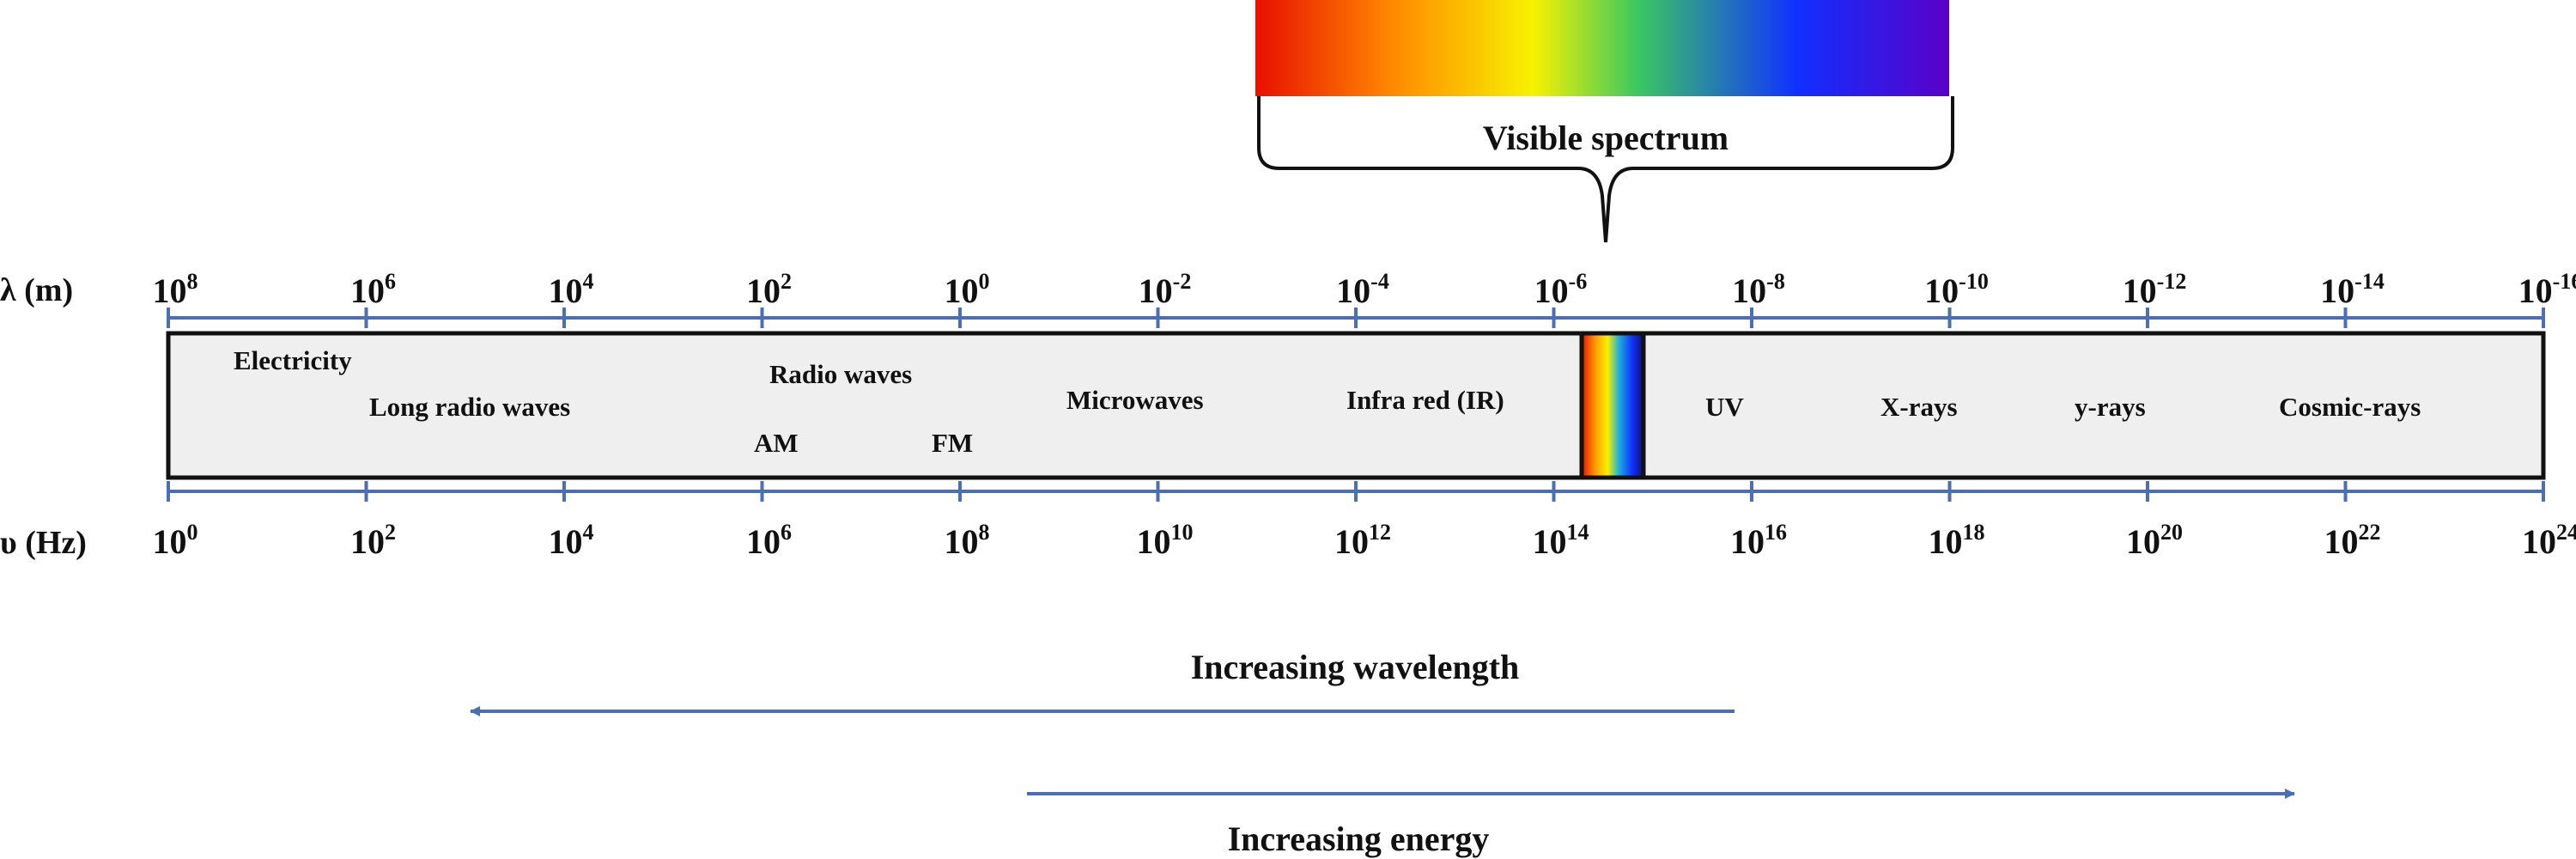 The image size is (2576, 859). I want to click on frequency-tick-label: 10⁶, so click(769, 541).